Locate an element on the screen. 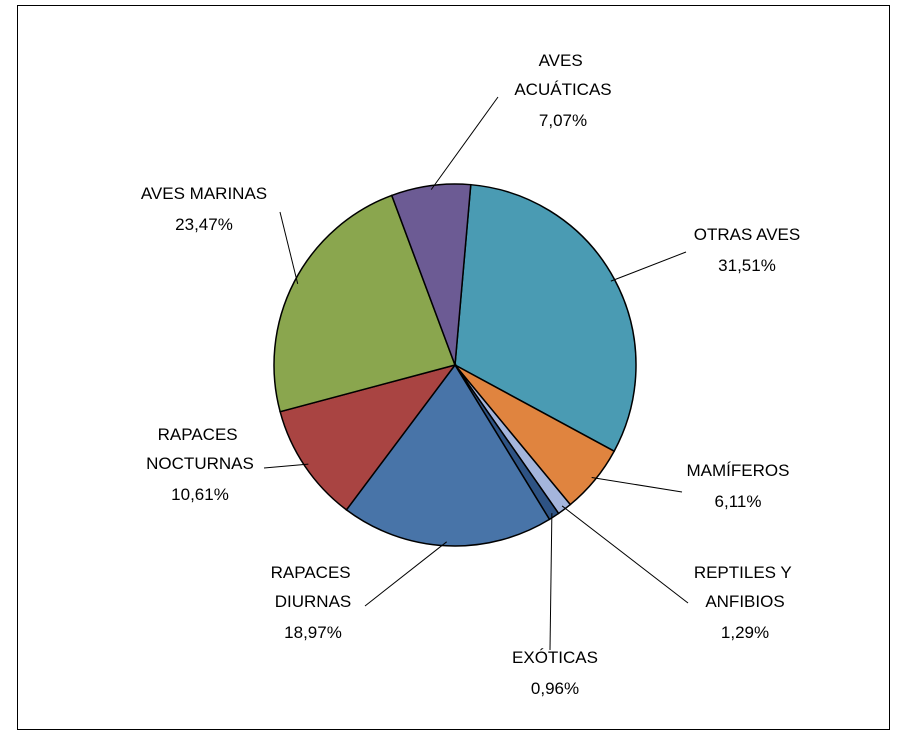  slice-label: AVES ACUÁTICAS is located at coordinates (562, 75).